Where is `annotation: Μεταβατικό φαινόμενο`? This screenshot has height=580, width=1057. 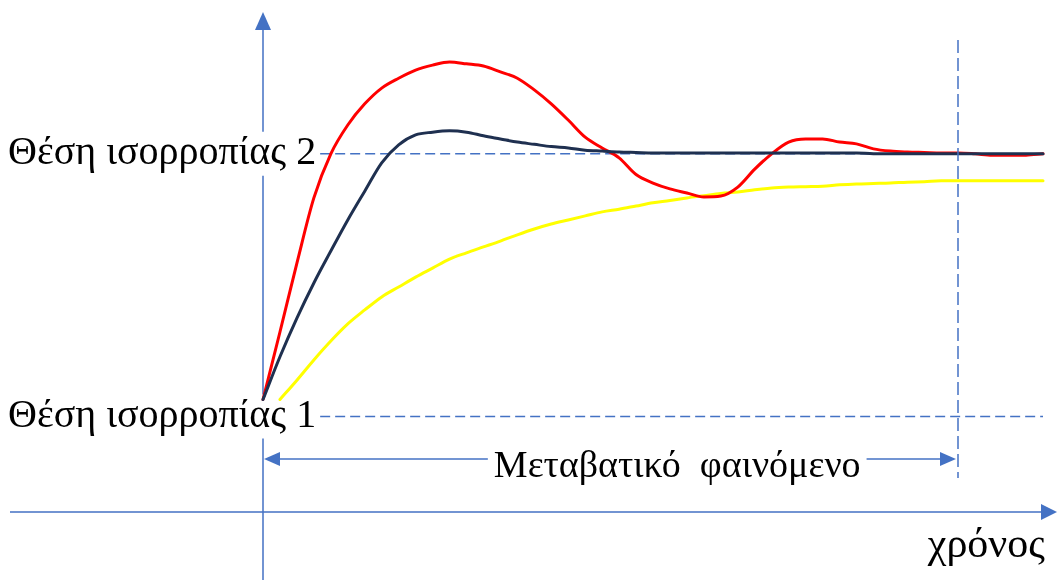
annotation: Μεταβατικό φαινόμενο is located at coordinates (677, 463).